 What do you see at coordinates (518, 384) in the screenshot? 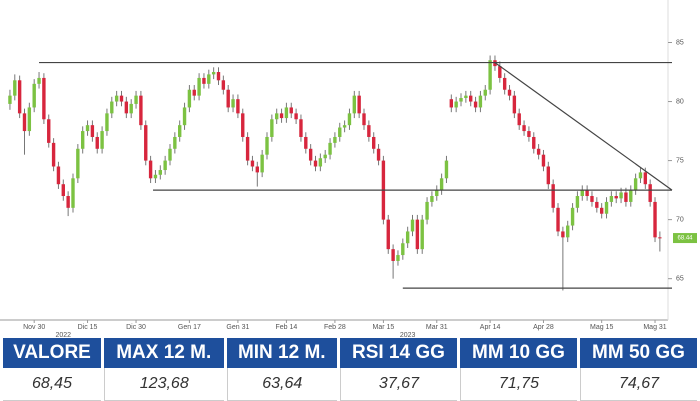
I see `value-cell: 71,75` at bounding box center [518, 384].